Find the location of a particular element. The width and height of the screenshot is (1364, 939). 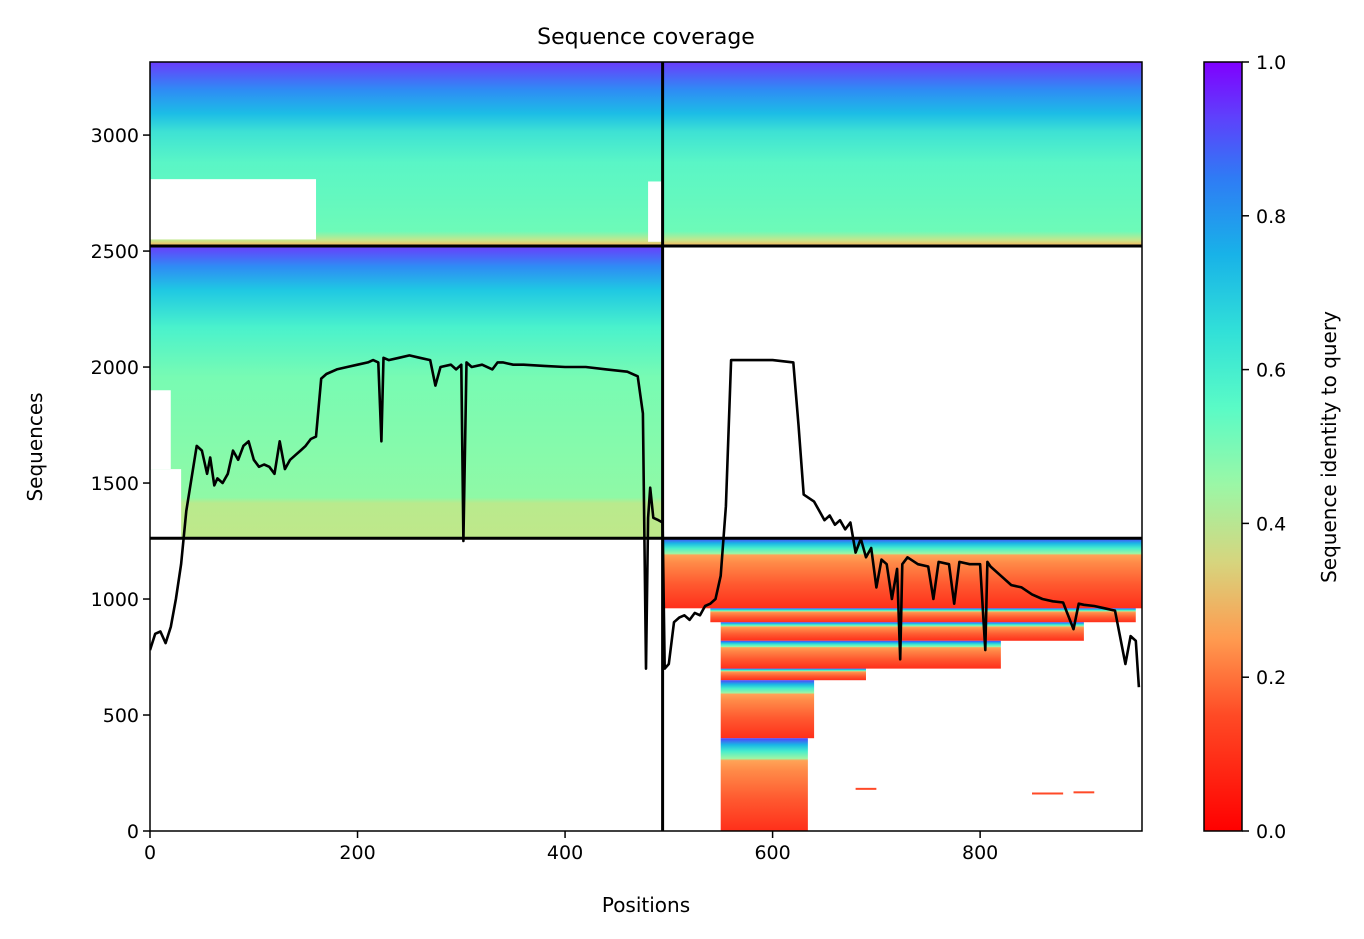

colorbar-gradient is located at coordinates (1223, 446).